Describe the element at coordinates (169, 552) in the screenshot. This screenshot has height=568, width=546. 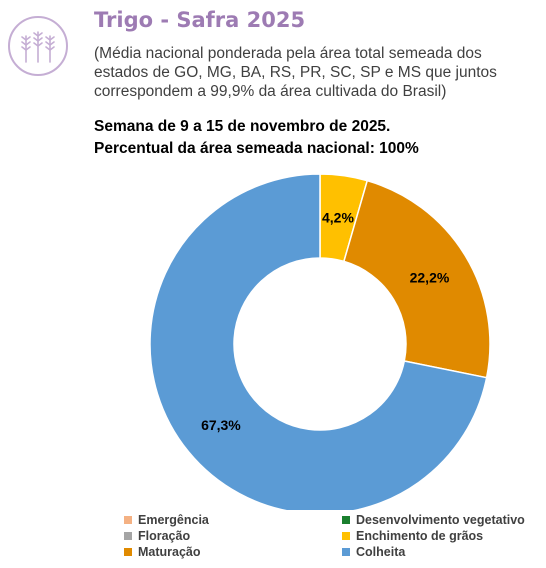
I see `legend-label: Maturação` at that location.